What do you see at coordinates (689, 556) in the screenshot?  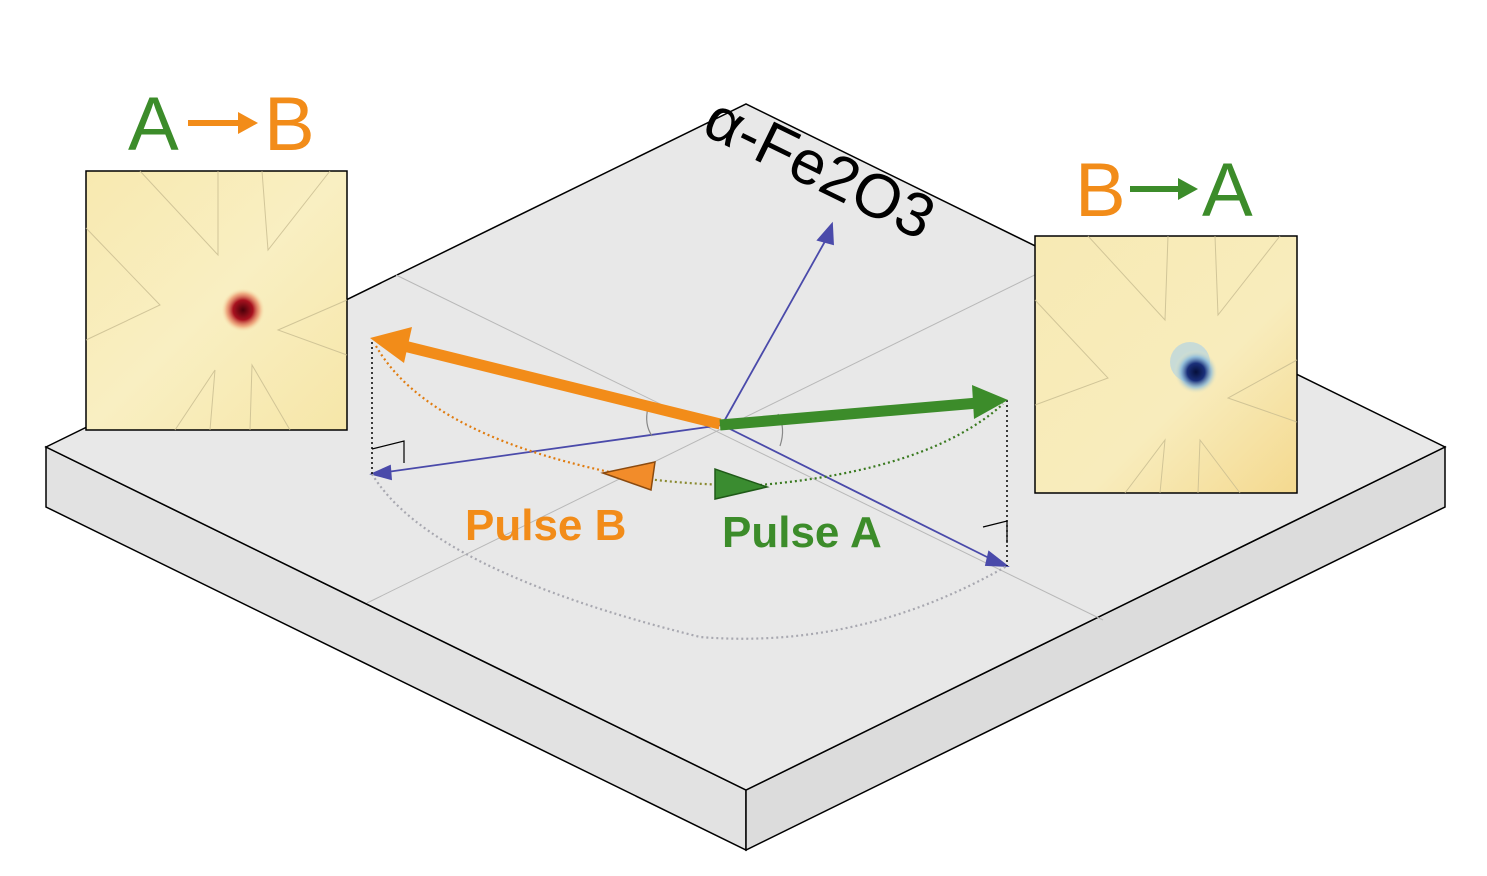 I see `projection-arc` at bounding box center [689, 556].